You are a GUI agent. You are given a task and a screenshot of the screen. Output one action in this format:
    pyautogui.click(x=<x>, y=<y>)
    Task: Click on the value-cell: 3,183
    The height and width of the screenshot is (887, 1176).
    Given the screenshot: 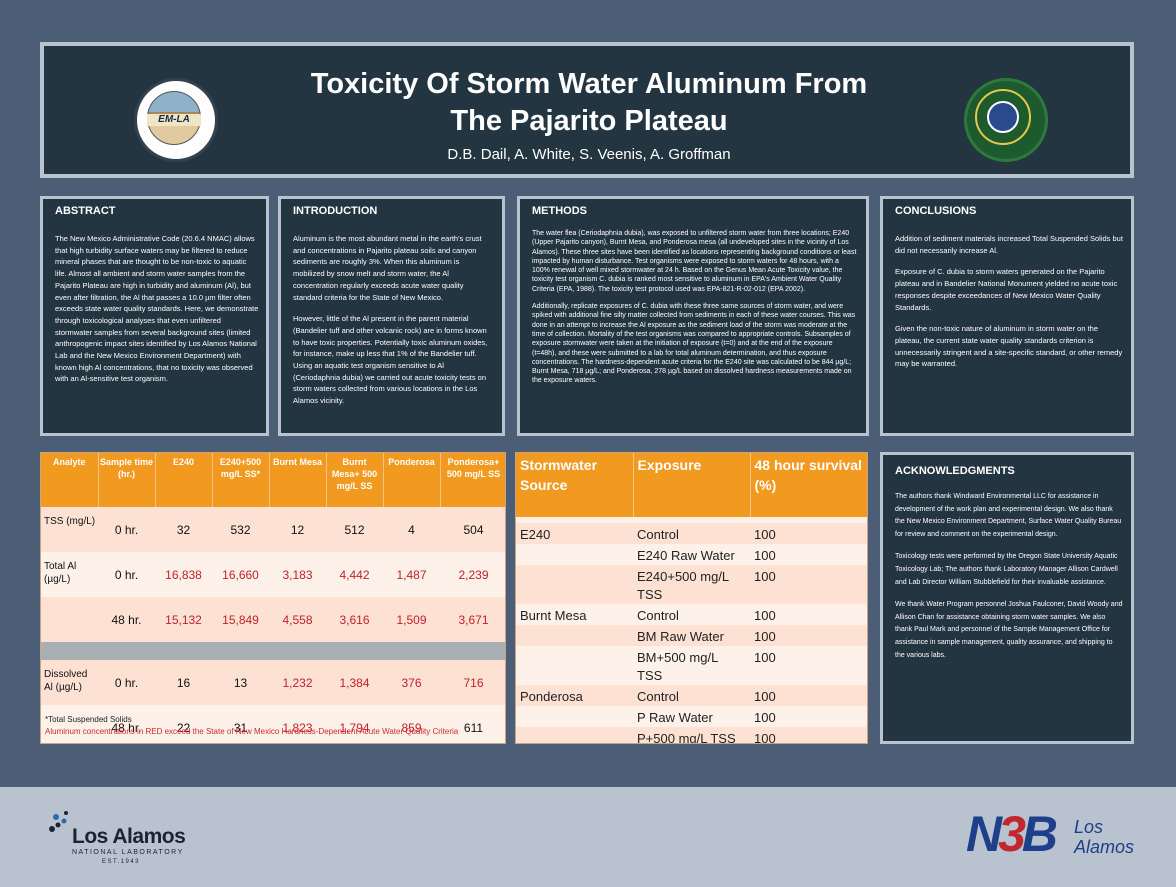 What is the action you would take?
    pyautogui.click(x=297, y=574)
    